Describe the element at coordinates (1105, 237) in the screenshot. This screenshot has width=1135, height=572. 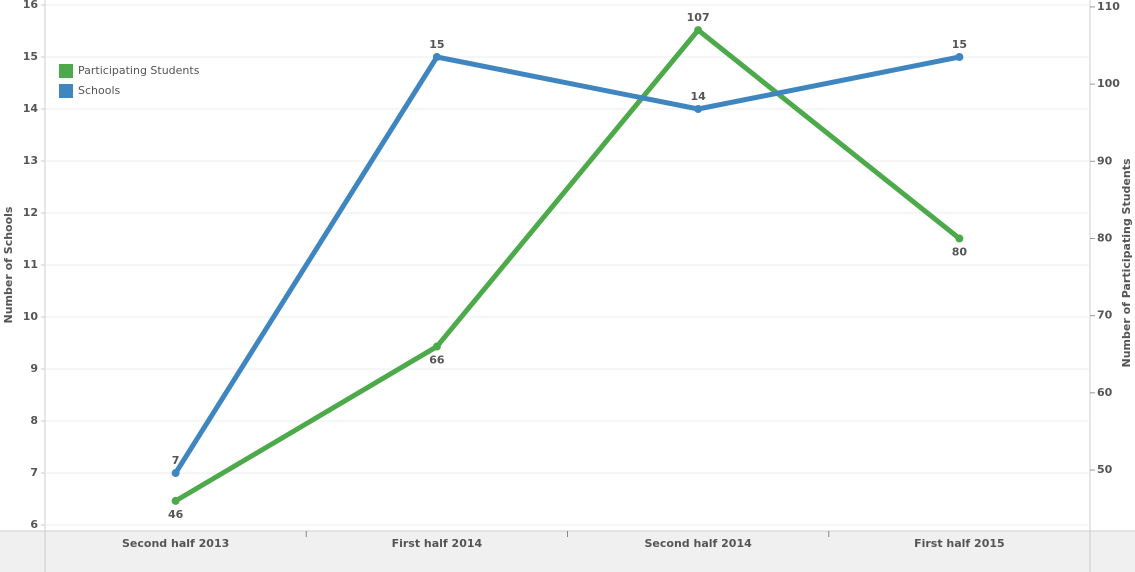
I see `y2-tick-label: 80` at that location.